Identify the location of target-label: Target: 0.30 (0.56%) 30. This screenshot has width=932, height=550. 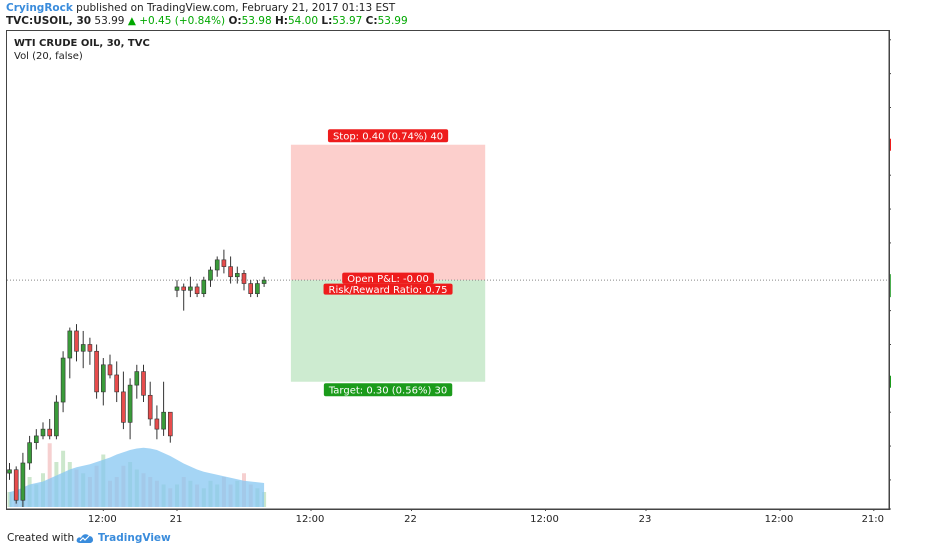
(388, 390).